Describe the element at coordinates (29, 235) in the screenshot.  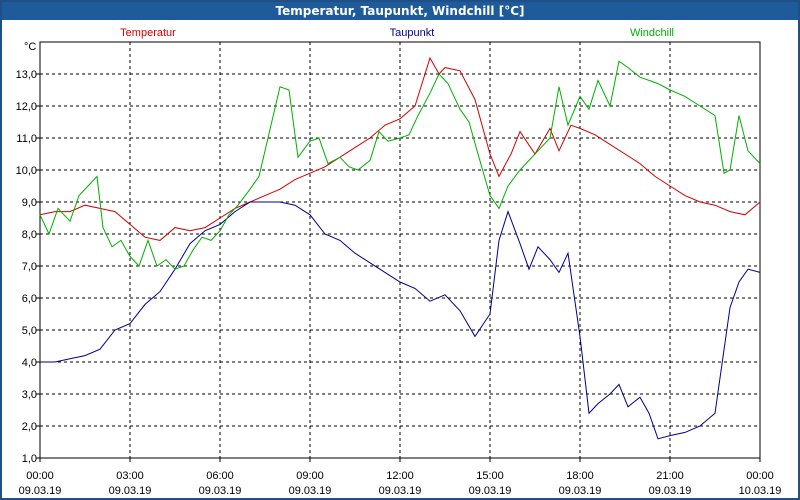
I see `y-tick-label: 8,0` at that location.